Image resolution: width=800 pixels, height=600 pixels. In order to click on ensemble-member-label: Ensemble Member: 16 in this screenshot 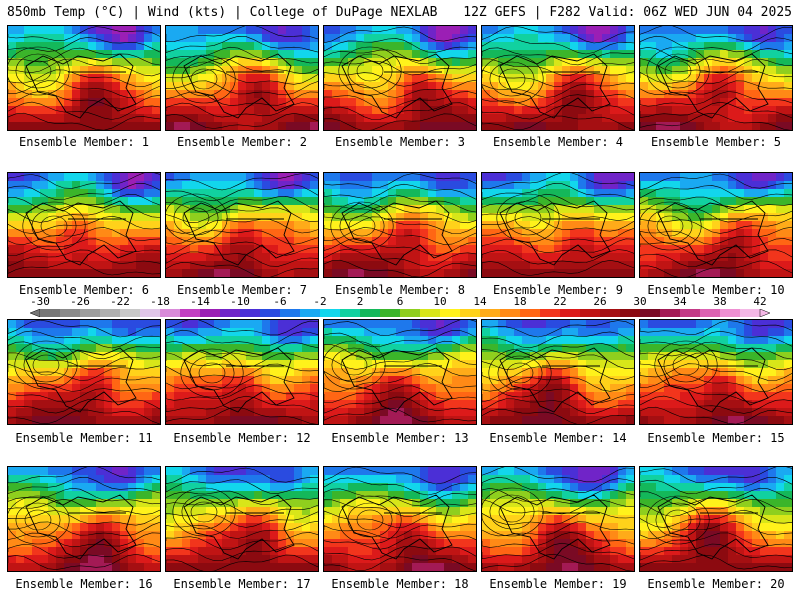, I will do `click(84, 584)`.